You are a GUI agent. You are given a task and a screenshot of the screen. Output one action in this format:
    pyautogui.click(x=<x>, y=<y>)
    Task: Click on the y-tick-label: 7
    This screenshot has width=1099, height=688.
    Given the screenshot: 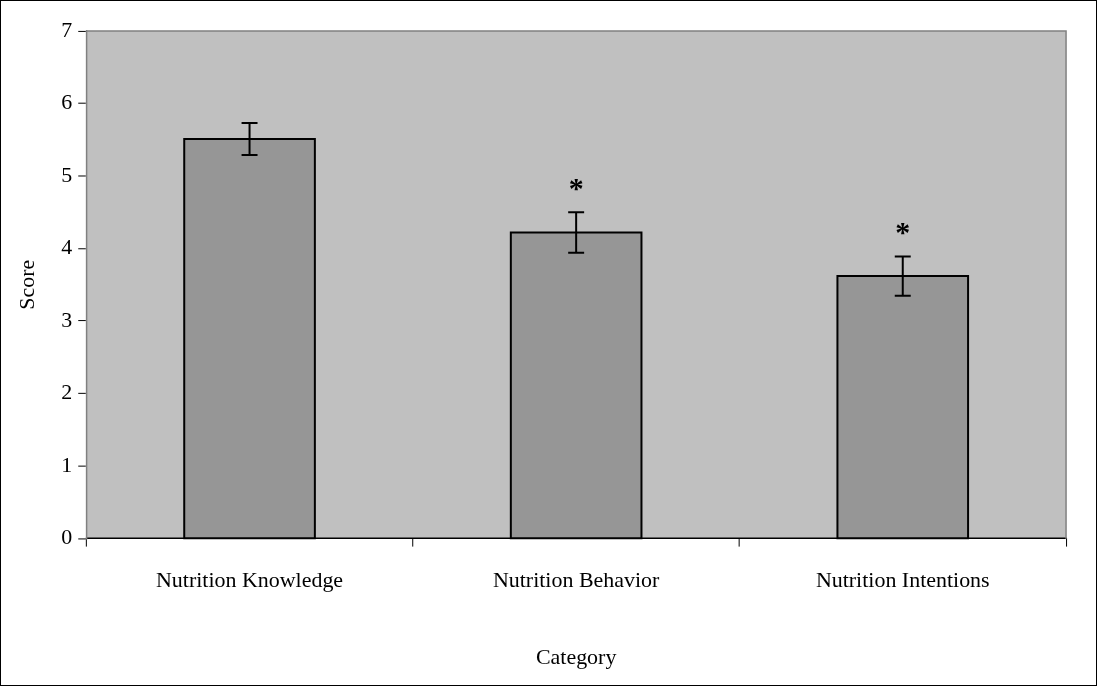 What is the action you would take?
    pyautogui.click(x=67, y=29)
    